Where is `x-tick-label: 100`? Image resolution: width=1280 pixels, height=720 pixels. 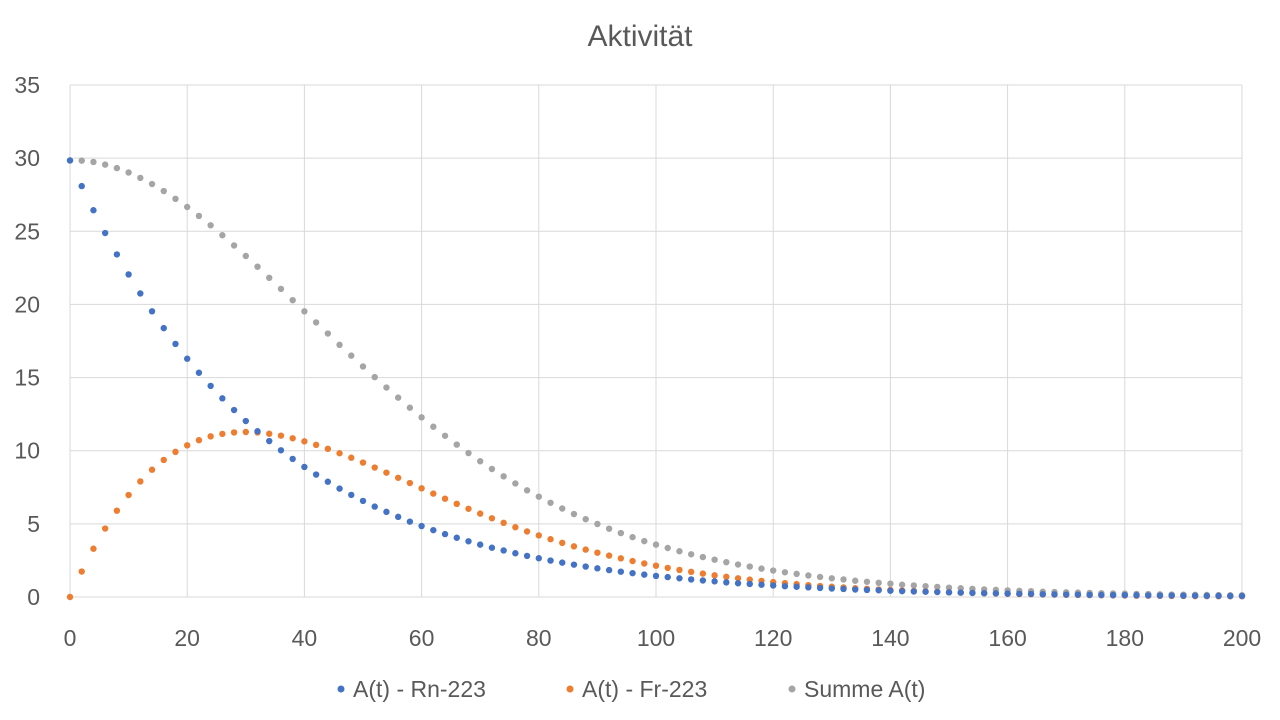 x-tick-label: 100 is located at coordinates (656, 638).